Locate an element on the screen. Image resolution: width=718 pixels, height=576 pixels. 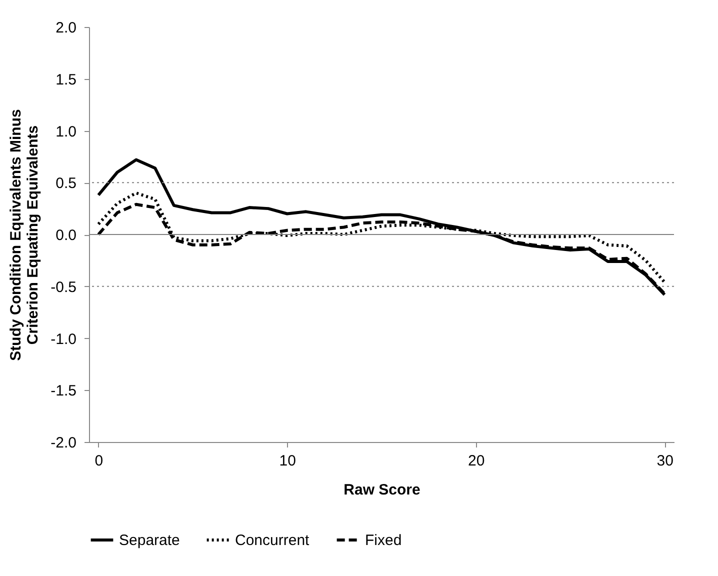
legend-label: Fixed is located at coordinates (383, 540).